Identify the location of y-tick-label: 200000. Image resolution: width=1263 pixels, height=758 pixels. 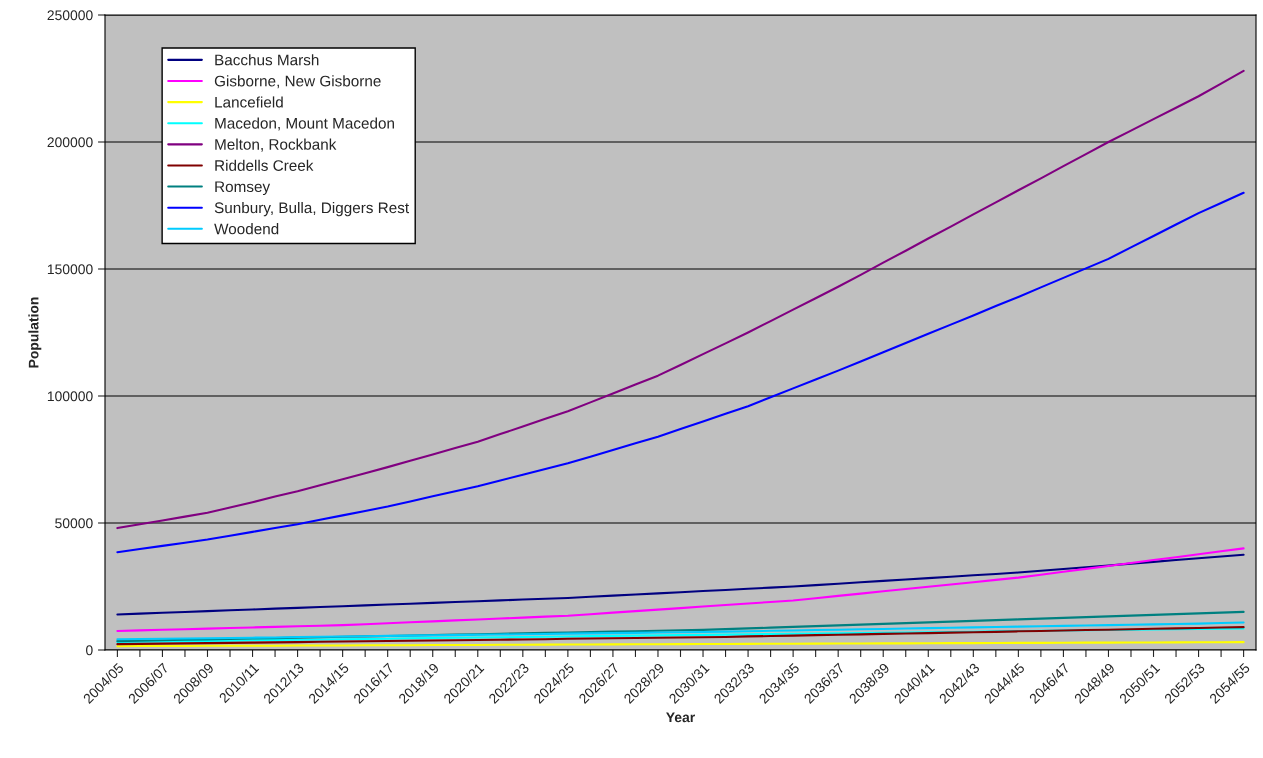
(70, 142).